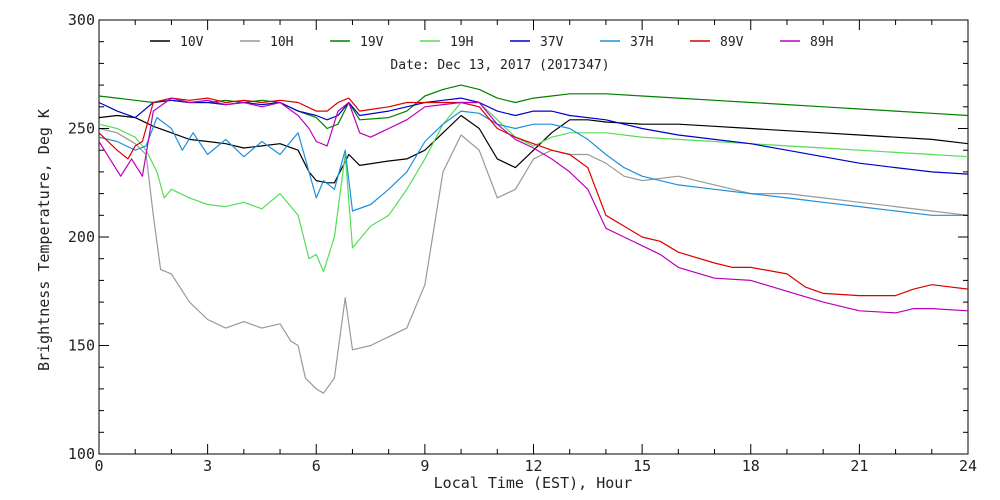  I want to click on y-tick-label: 200, so click(81, 237).